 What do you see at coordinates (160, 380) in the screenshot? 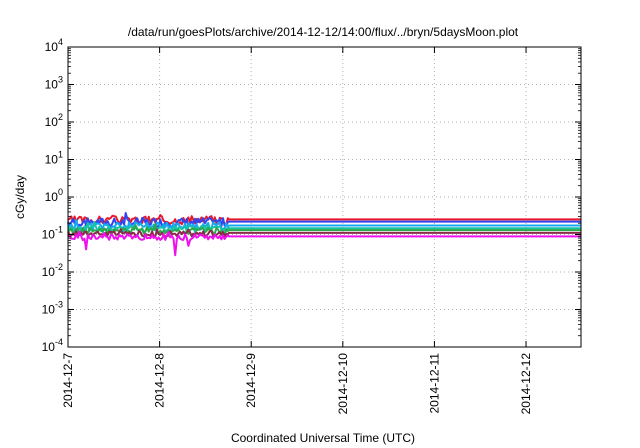
I see `x-tick-label: 2014-12-8` at bounding box center [160, 380].